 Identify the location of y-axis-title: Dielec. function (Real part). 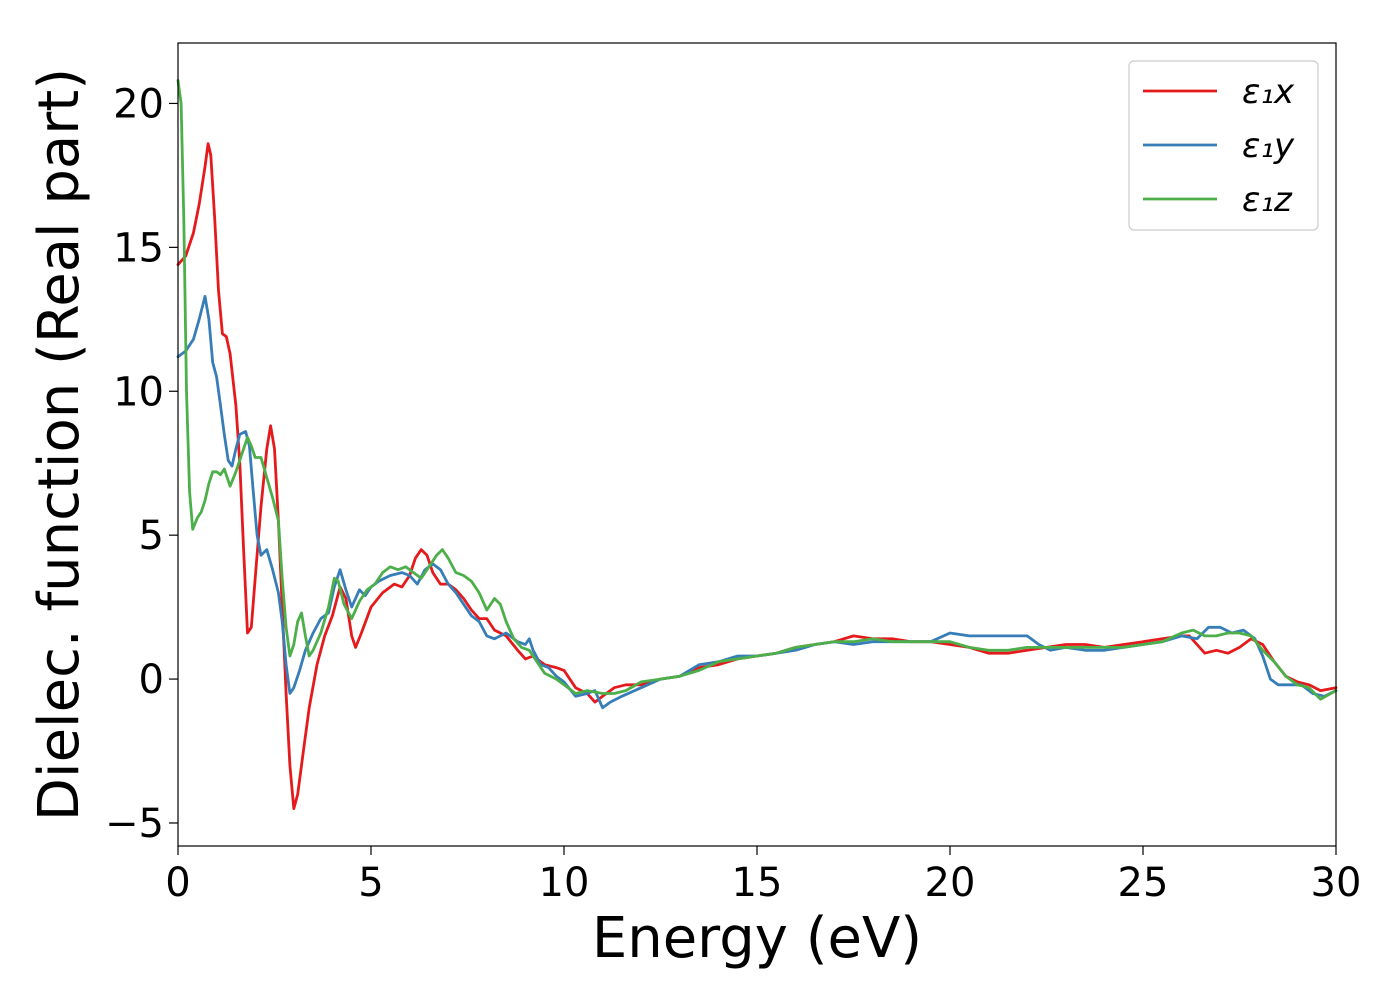
(59, 444).